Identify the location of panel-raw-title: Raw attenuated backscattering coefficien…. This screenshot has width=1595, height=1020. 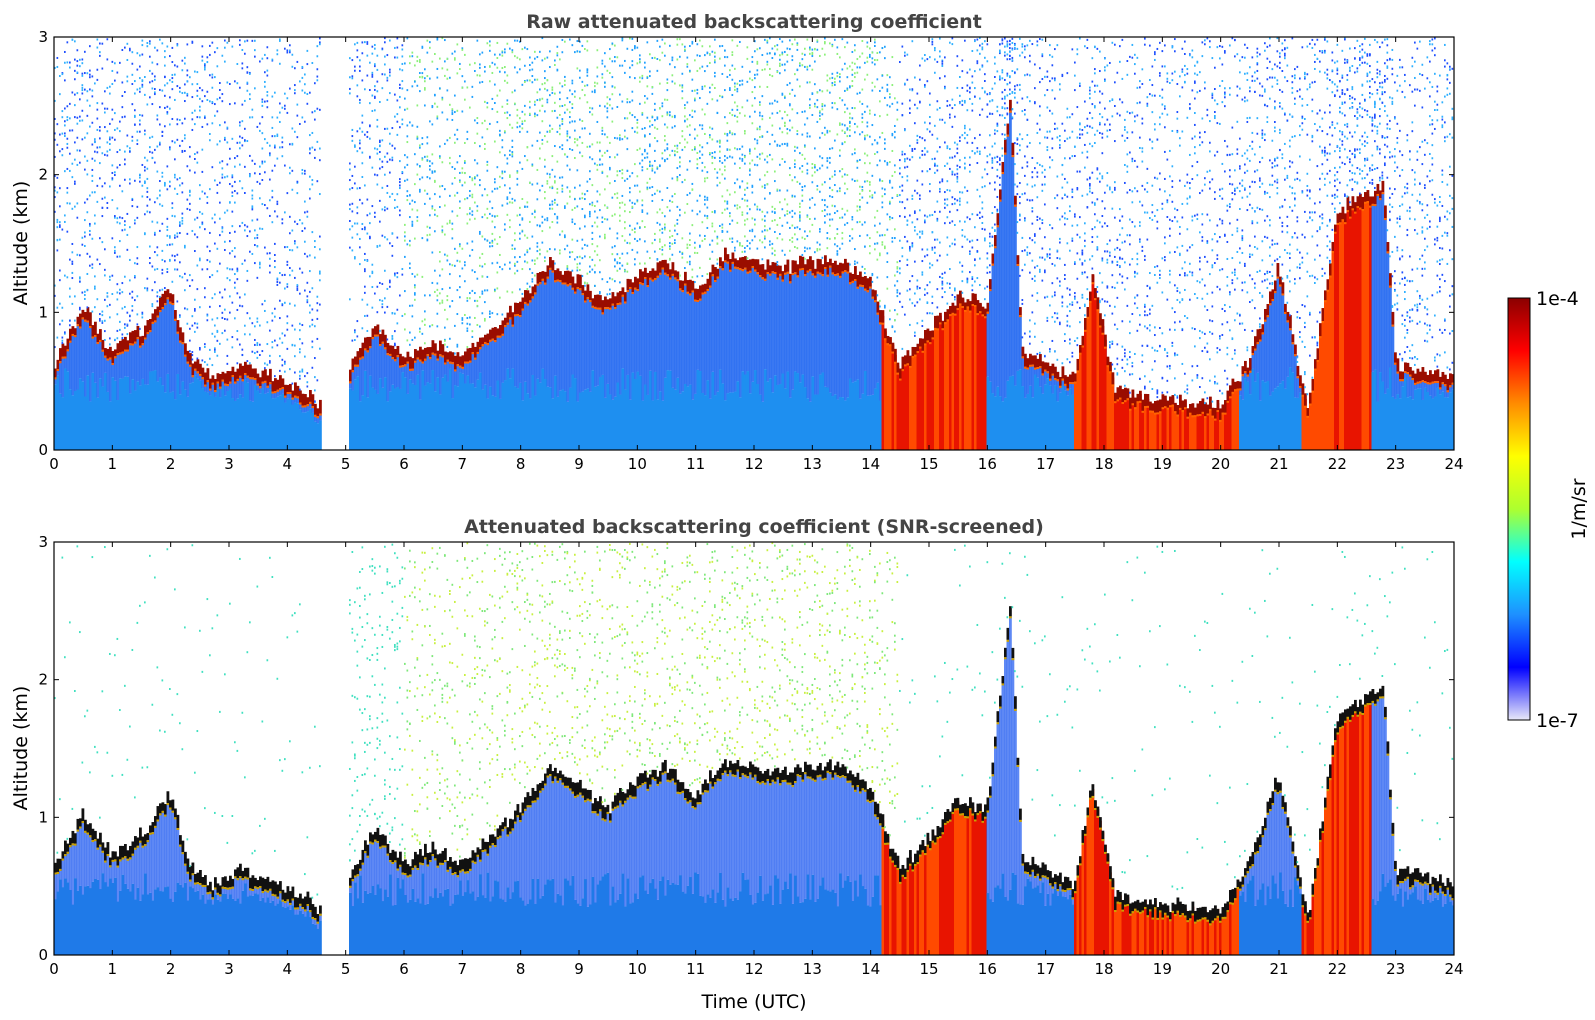
(754, 22).